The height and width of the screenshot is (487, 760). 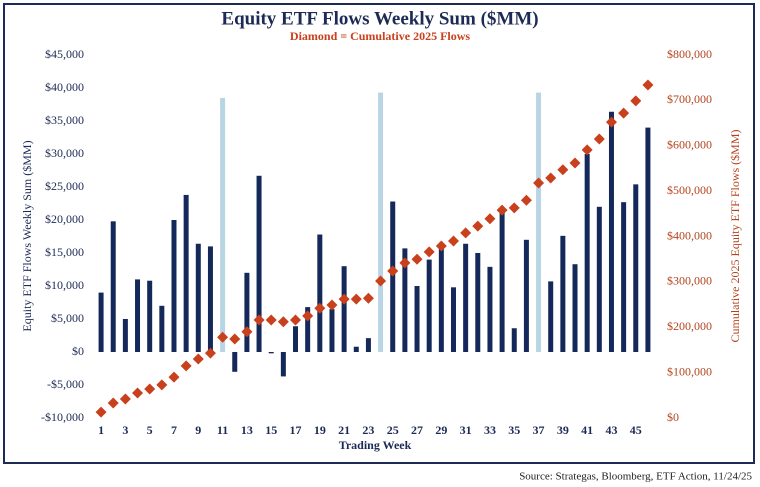 What do you see at coordinates (563, 430) in the screenshot?
I see `x-tick-label: 39` at bounding box center [563, 430].